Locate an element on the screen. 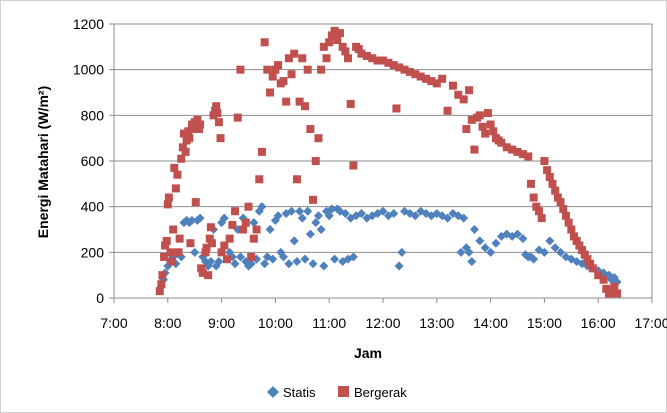 The height and width of the screenshot is (413, 667). y-tick-label: 200 is located at coordinates (93, 252).